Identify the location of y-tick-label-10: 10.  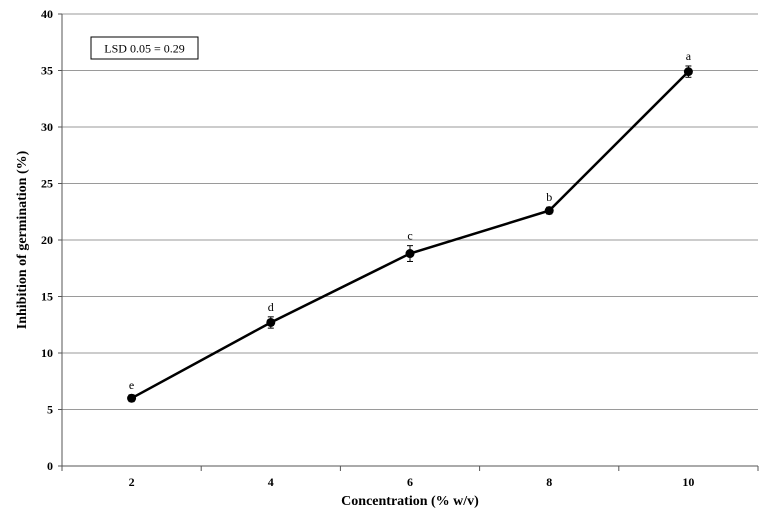
(47, 353).